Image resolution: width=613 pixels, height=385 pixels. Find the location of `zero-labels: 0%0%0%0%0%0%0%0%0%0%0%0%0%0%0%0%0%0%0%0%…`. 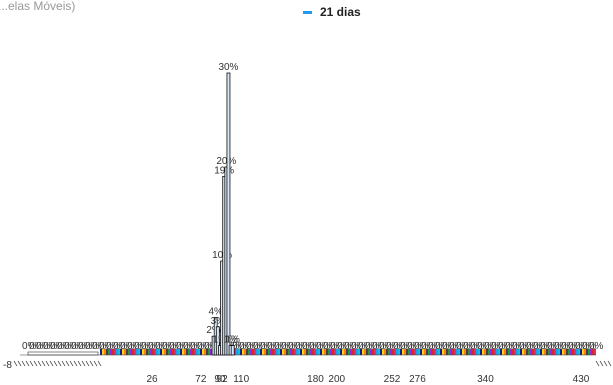

zero-labels: 0%0%0%0%0%0%0%0%0%0%0%0%0%0%0%0%0%0%0%0%… is located at coordinates (313, 346).